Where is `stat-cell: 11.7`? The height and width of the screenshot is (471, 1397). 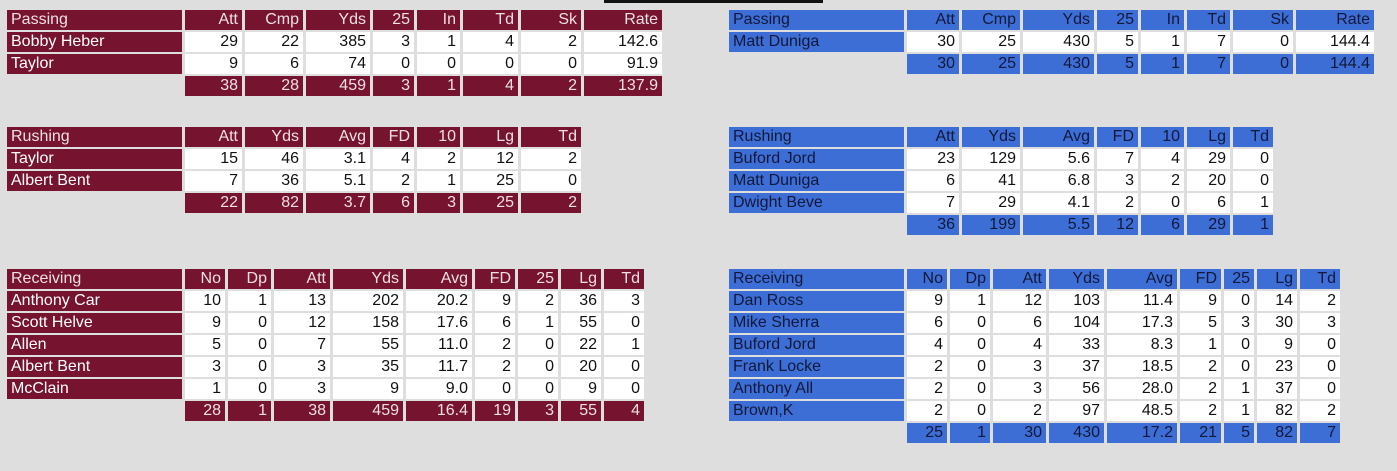 stat-cell: 11.7 is located at coordinates (439, 367).